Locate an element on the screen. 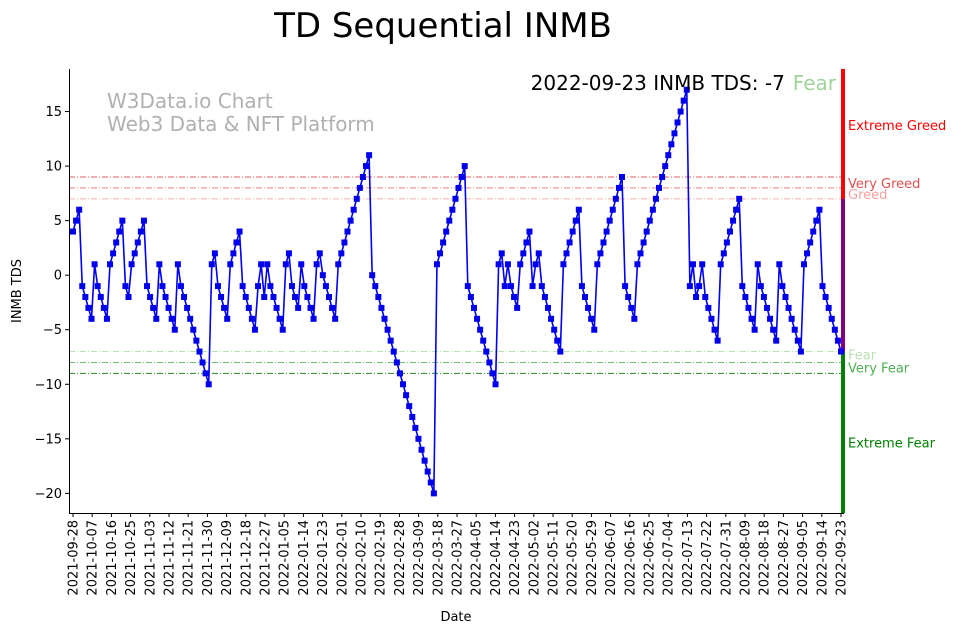 This screenshot has height=633, width=962. x-tick-label: 2022-08-09 is located at coordinates (746, 558).